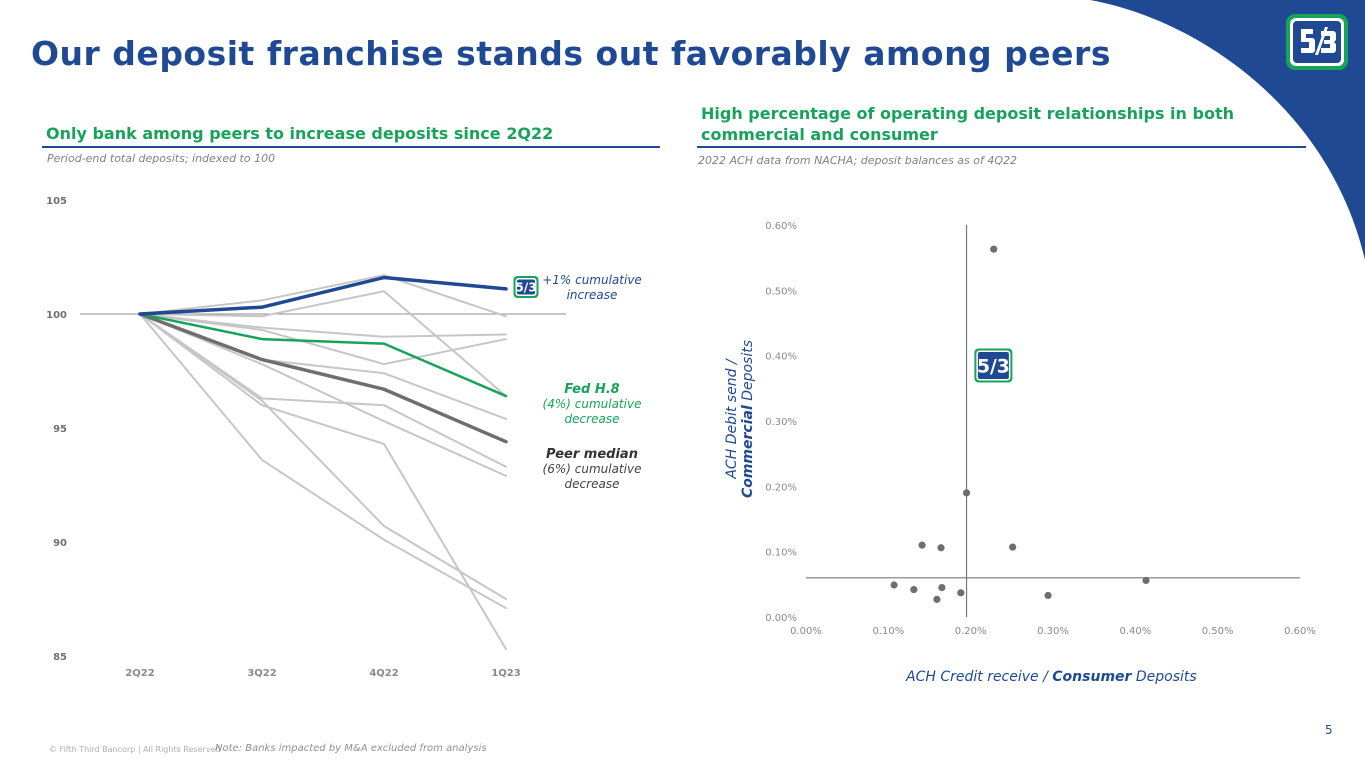 The image size is (1365, 768). Describe the element at coordinates (1164, 677) in the screenshot. I see `x-title-suffix: Deposits` at that location.